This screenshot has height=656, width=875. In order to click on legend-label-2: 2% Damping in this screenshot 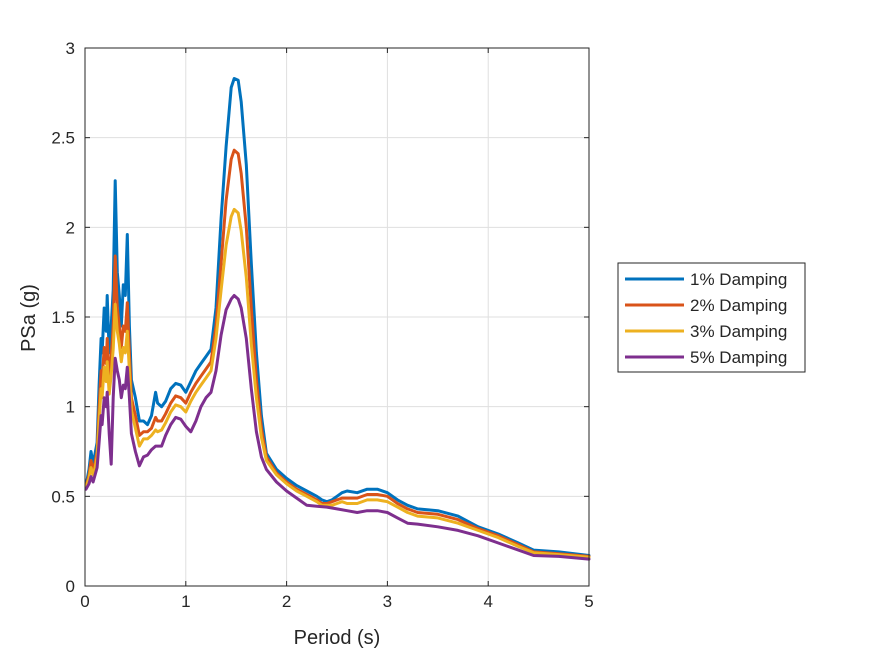, I will do `click(738, 305)`.